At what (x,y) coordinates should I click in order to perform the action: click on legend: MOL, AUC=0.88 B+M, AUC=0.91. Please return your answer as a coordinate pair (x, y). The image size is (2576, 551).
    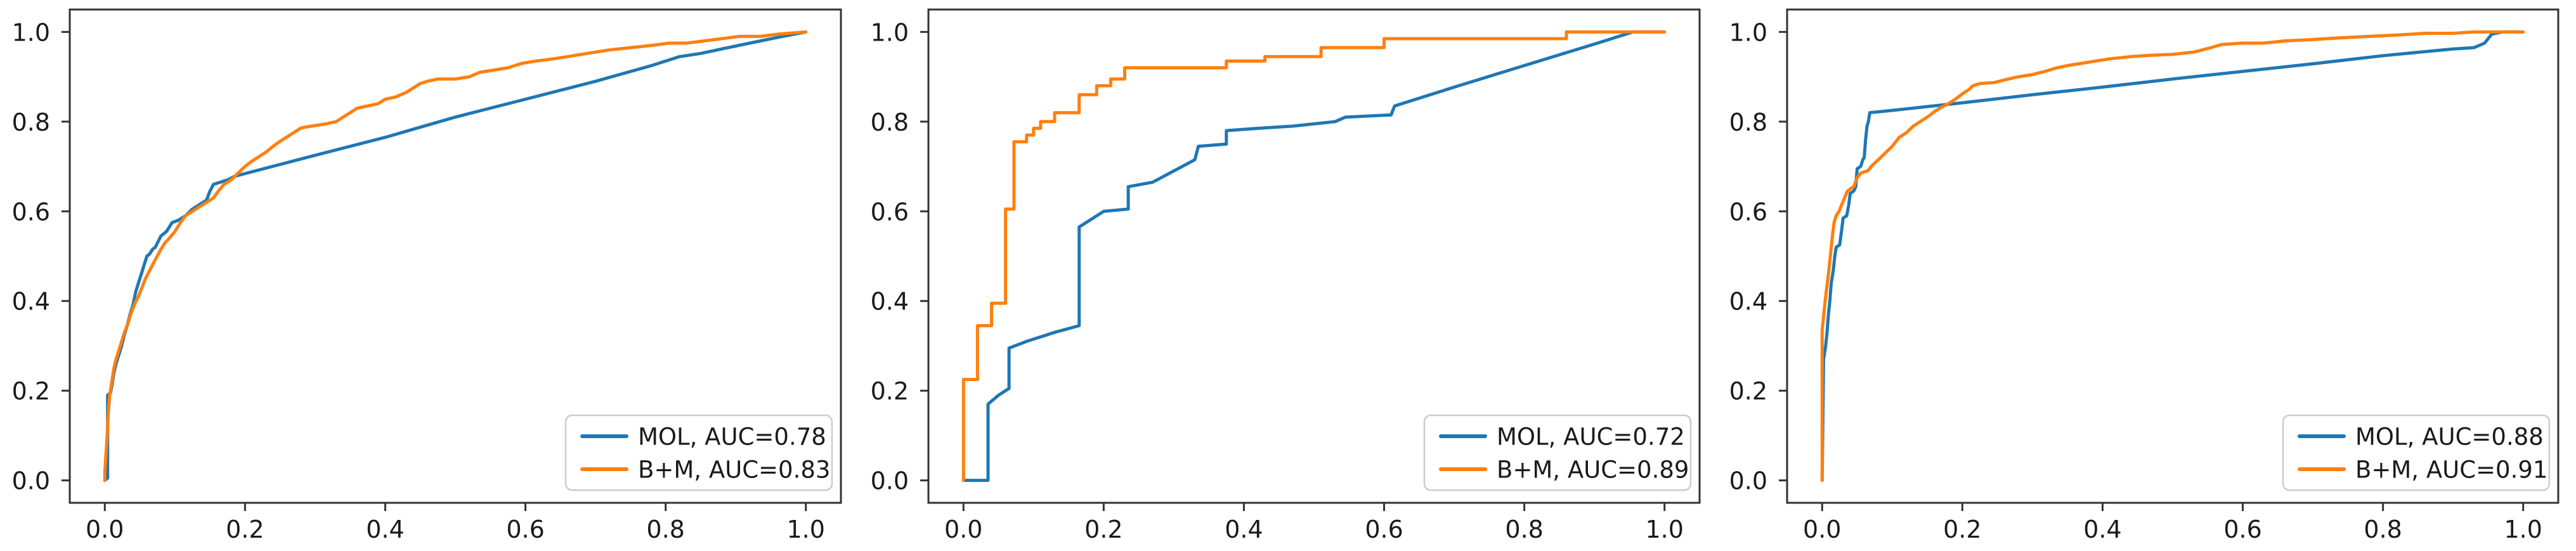
    Looking at the image, I should click on (2416, 452).